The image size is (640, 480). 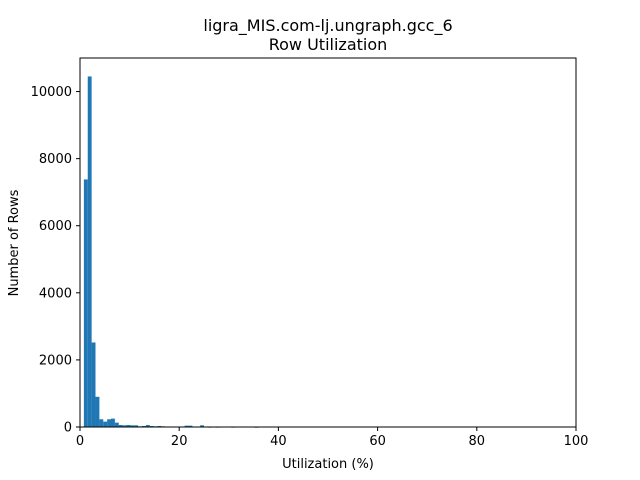 I want to click on x-tick-label: 80, so click(x=477, y=441).